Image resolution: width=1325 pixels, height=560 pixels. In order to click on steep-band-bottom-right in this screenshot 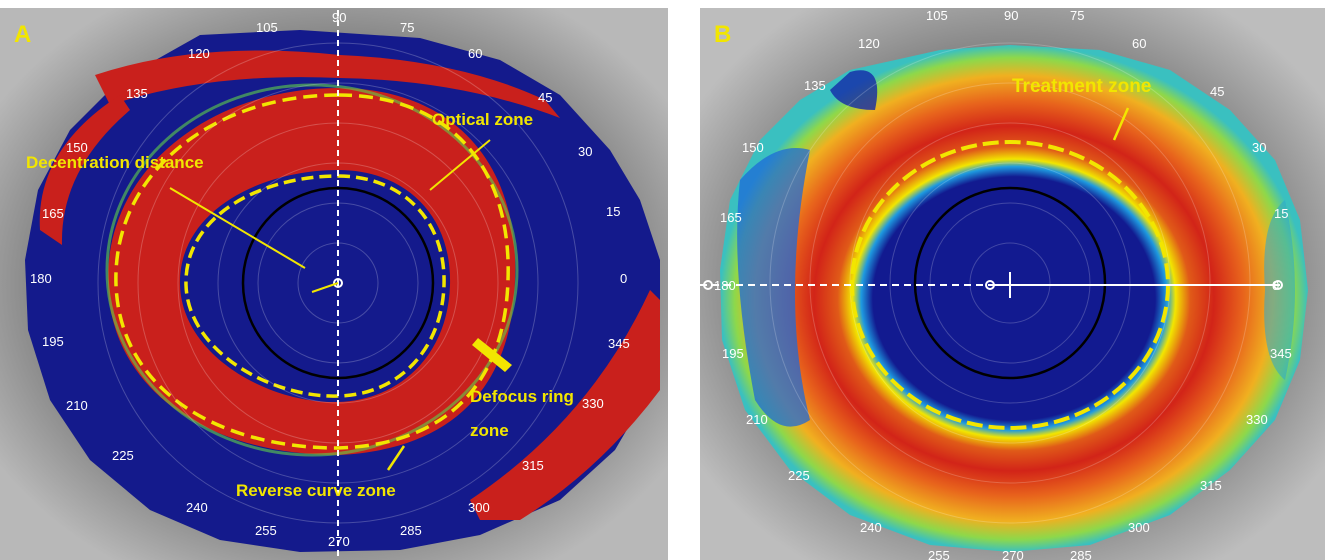, I will do `click(565, 405)`.